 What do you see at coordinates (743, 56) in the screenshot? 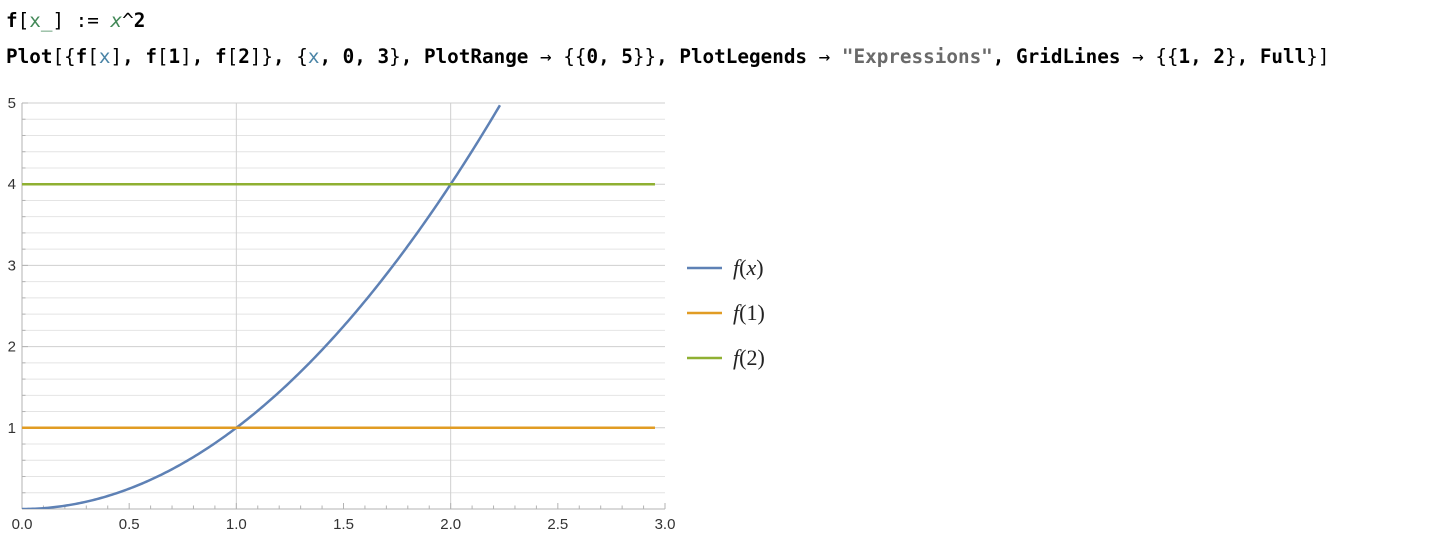
I see `code-token: PlotLegends` at bounding box center [743, 56].